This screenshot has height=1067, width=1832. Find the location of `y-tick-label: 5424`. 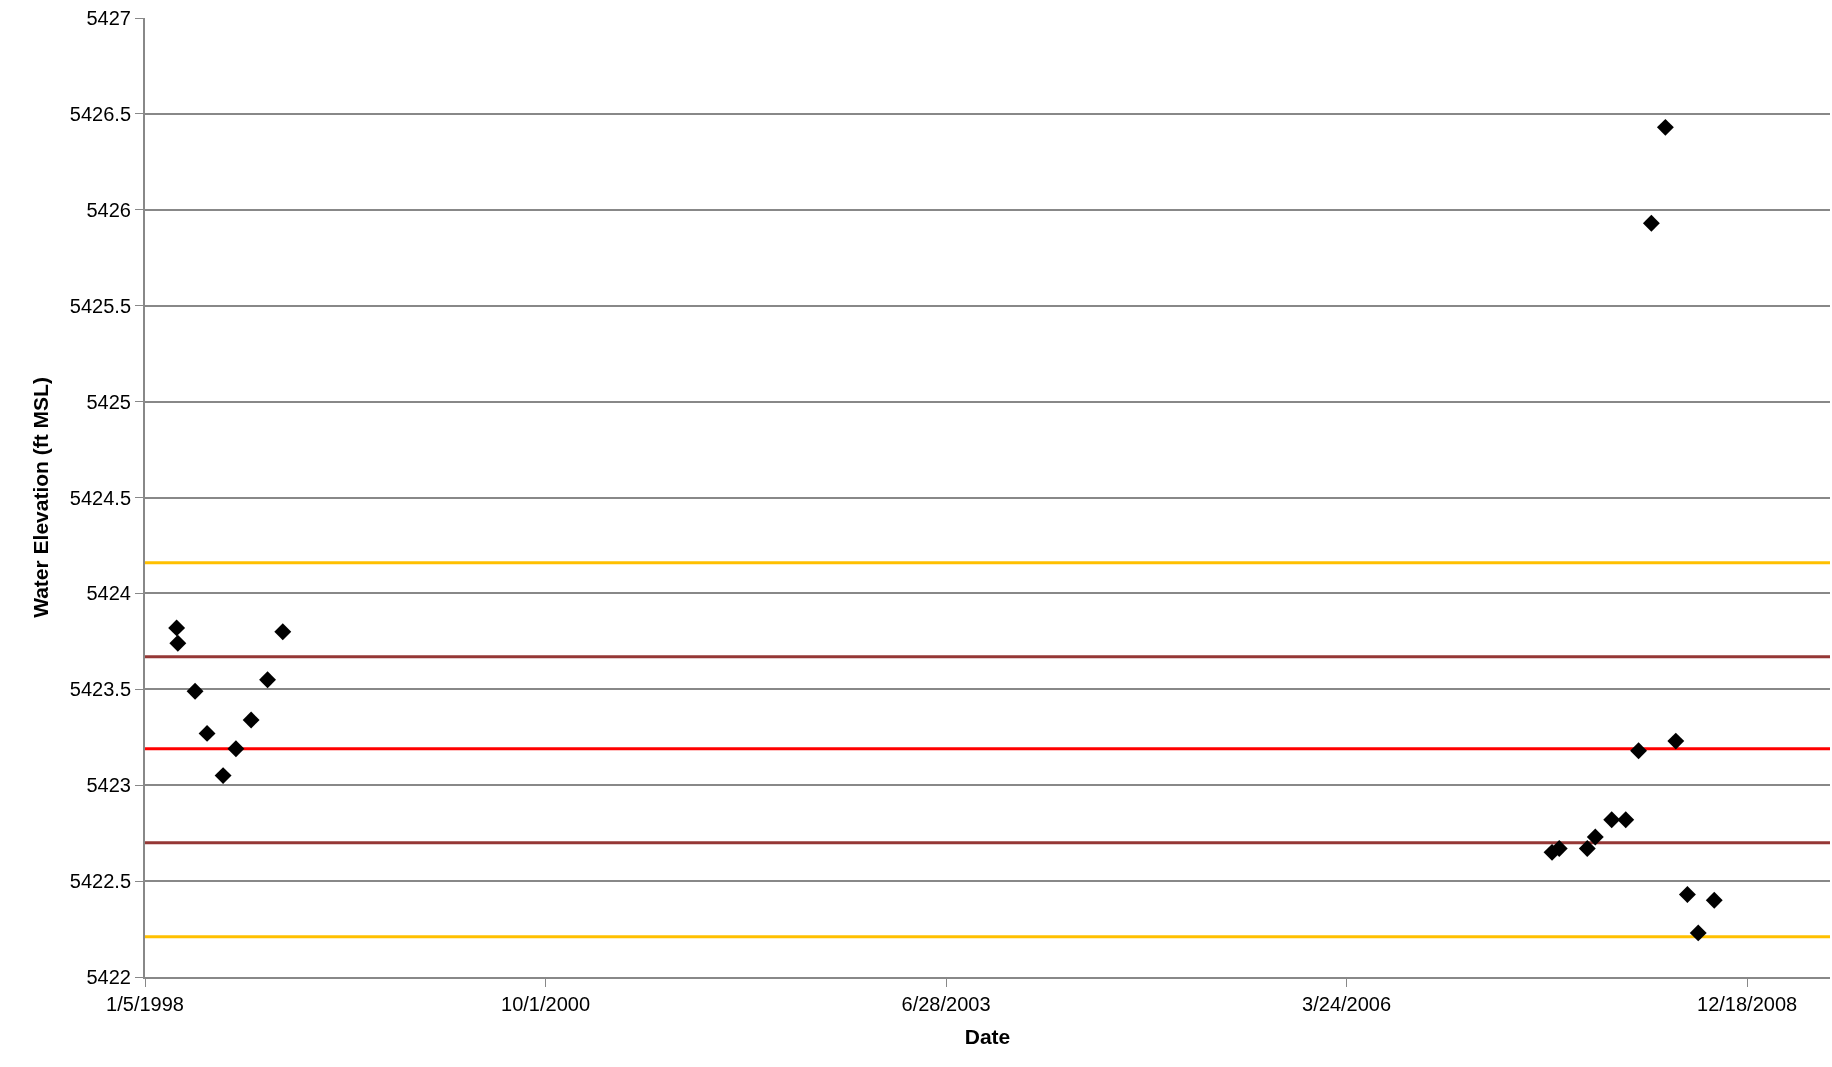

y-tick-label: 5424 is located at coordinates (108, 593).